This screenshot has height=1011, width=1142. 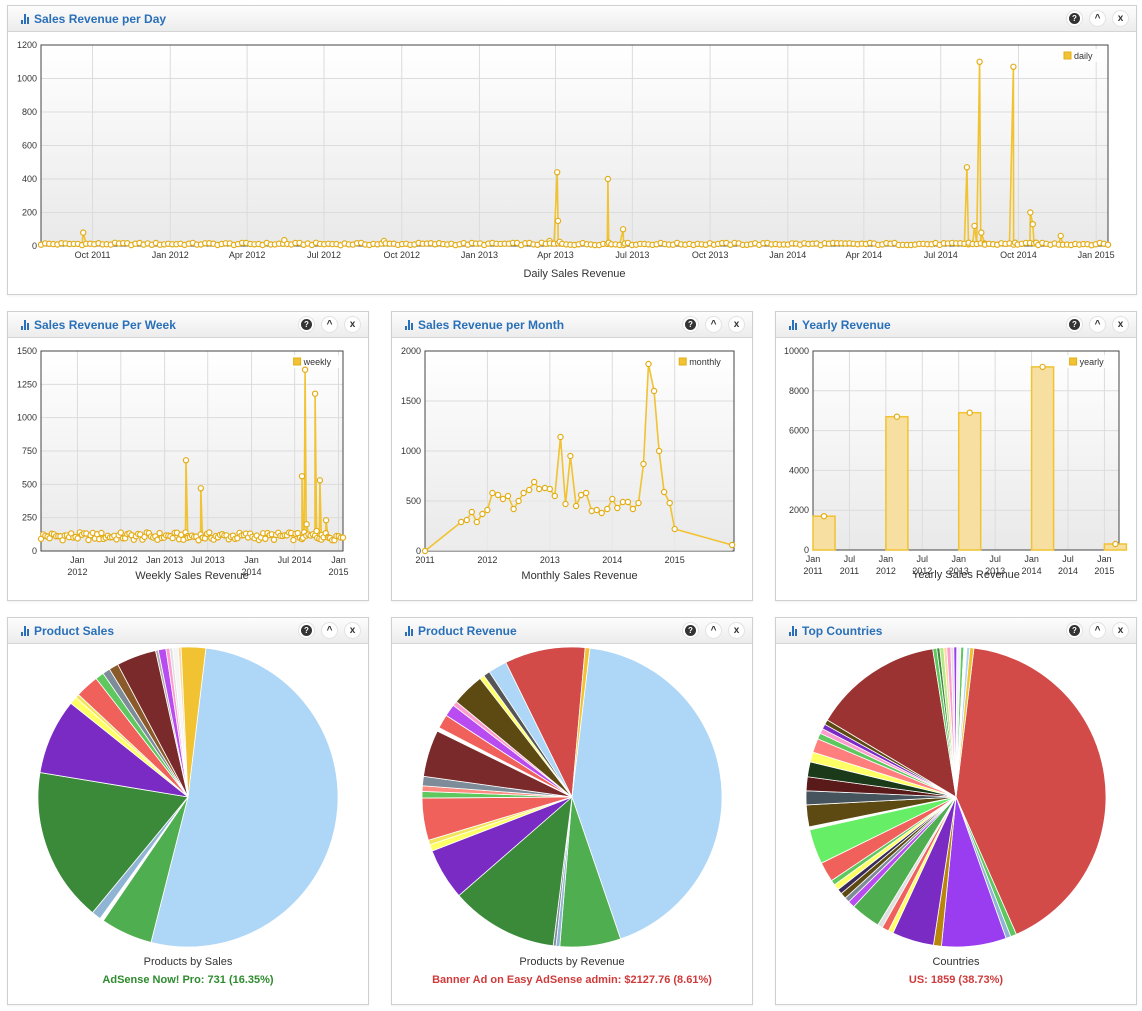 I want to click on legend-swatch, so click(x=682, y=361).